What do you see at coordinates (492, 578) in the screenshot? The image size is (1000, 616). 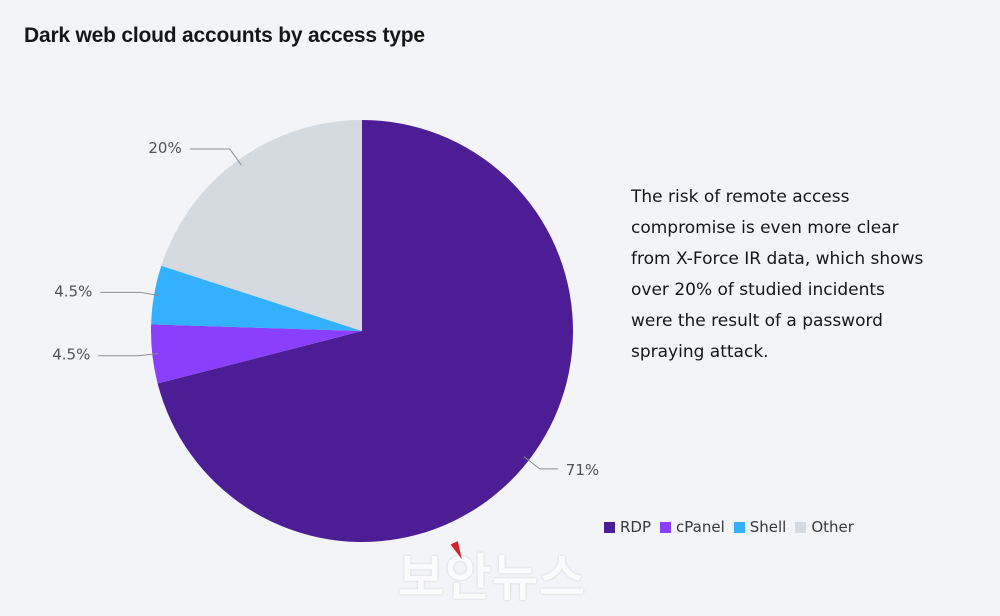 I see `watermark-logo: 보안뉴스` at bounding box center [492, 578].